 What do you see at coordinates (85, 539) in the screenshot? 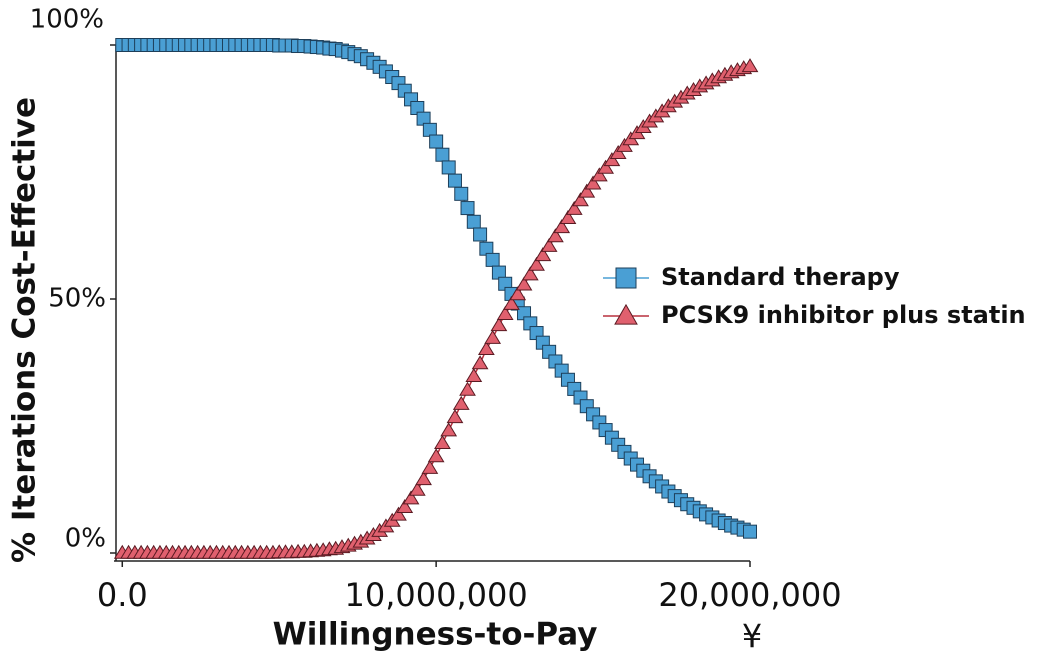
I see `y-tick-label: 0%` at bounding box center [85, 539].